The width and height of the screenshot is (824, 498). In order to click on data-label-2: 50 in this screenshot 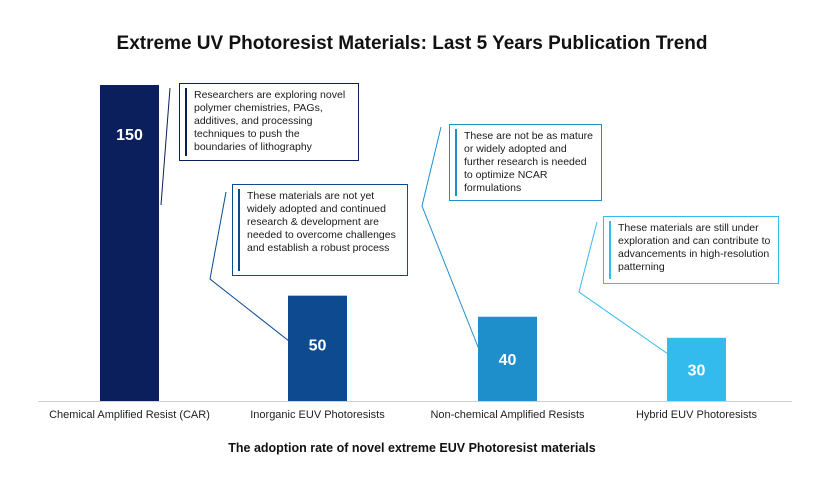, I will do `click(318, 346)`.